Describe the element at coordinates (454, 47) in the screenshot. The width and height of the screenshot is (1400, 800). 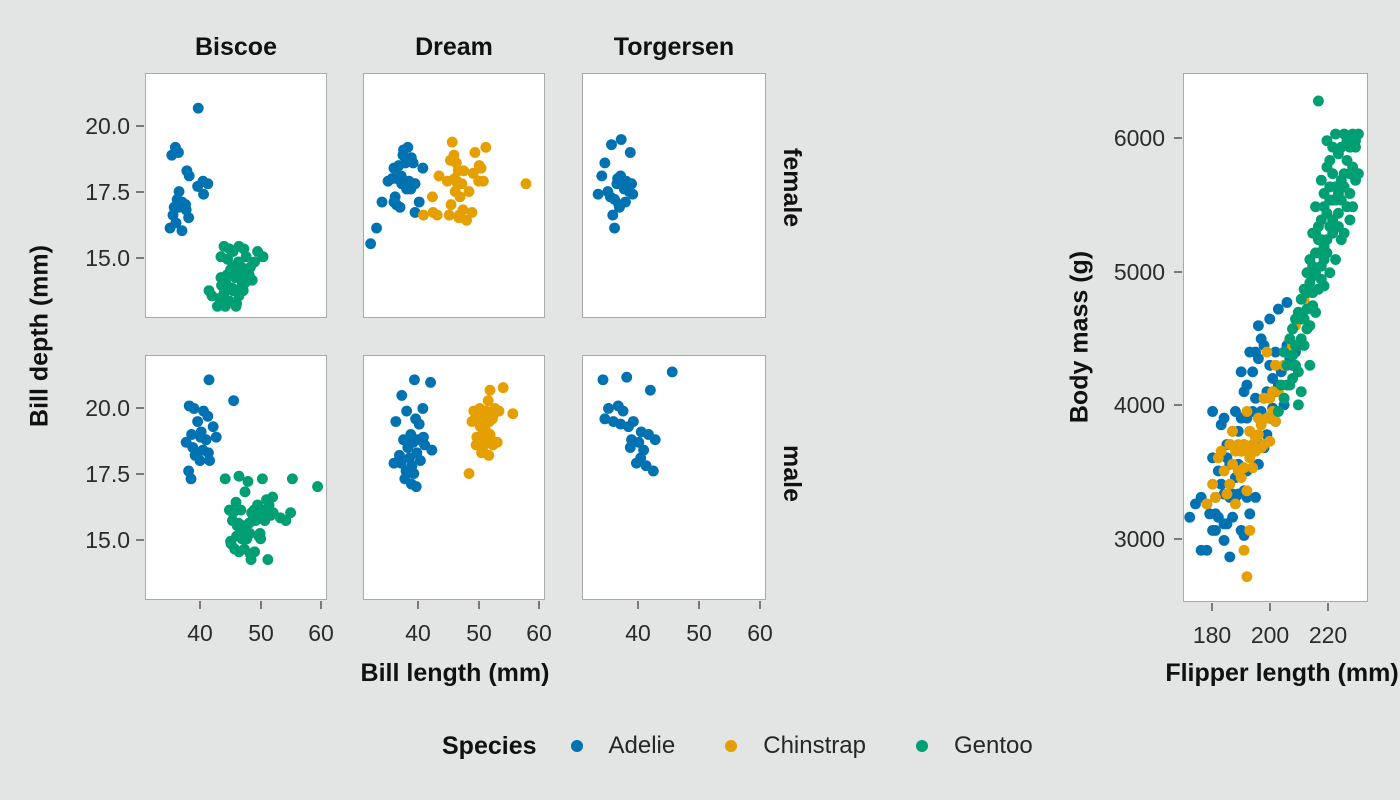
I see `facet-title-dream: Dream` at that location.